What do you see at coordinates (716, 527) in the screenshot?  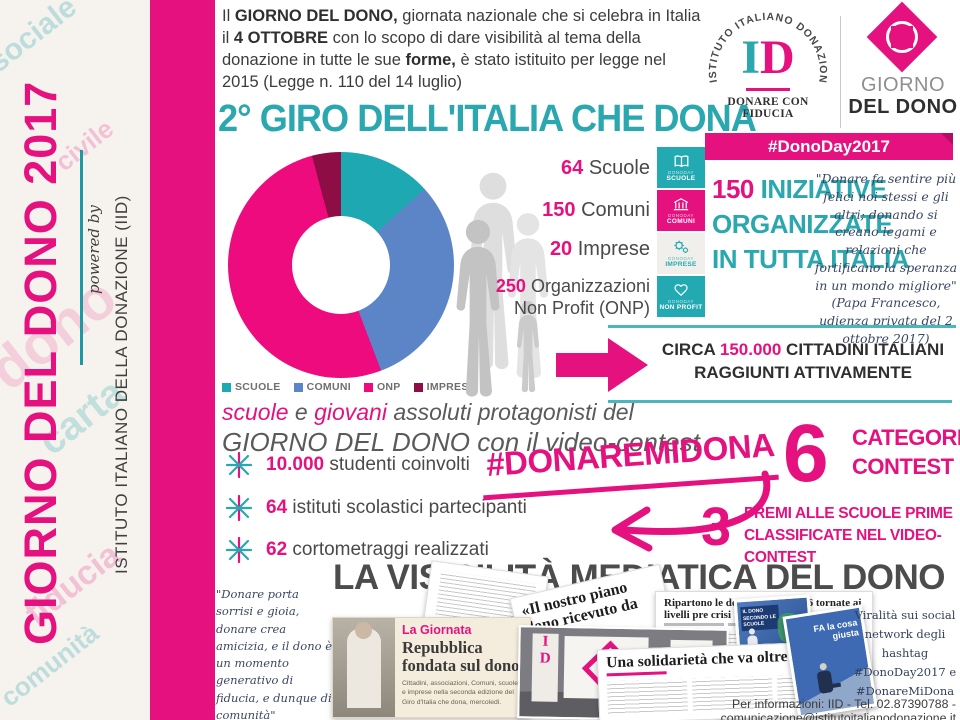 I see `contest-number-3: 3` at bounding box center [716, 527].